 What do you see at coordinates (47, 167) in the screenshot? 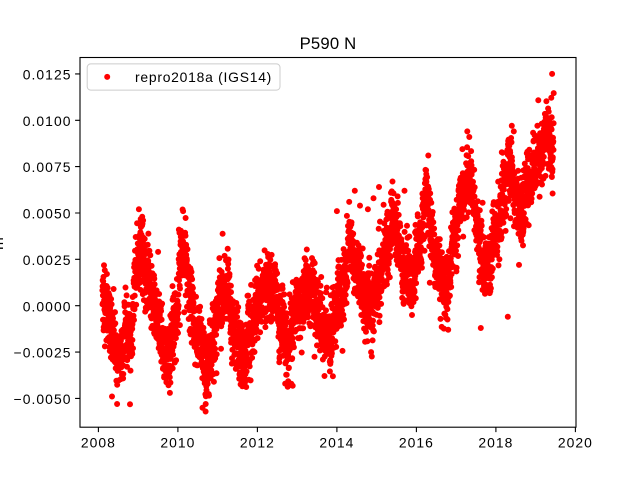
I see `svg-text: 0.0075` at bounding box center [47, 167].